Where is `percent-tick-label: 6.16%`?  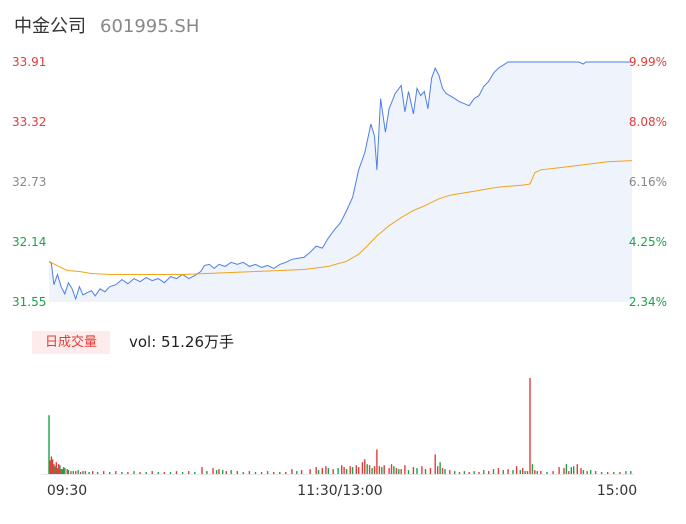
percent-tick-label: 6.16% is located at coordinates (648, 182).